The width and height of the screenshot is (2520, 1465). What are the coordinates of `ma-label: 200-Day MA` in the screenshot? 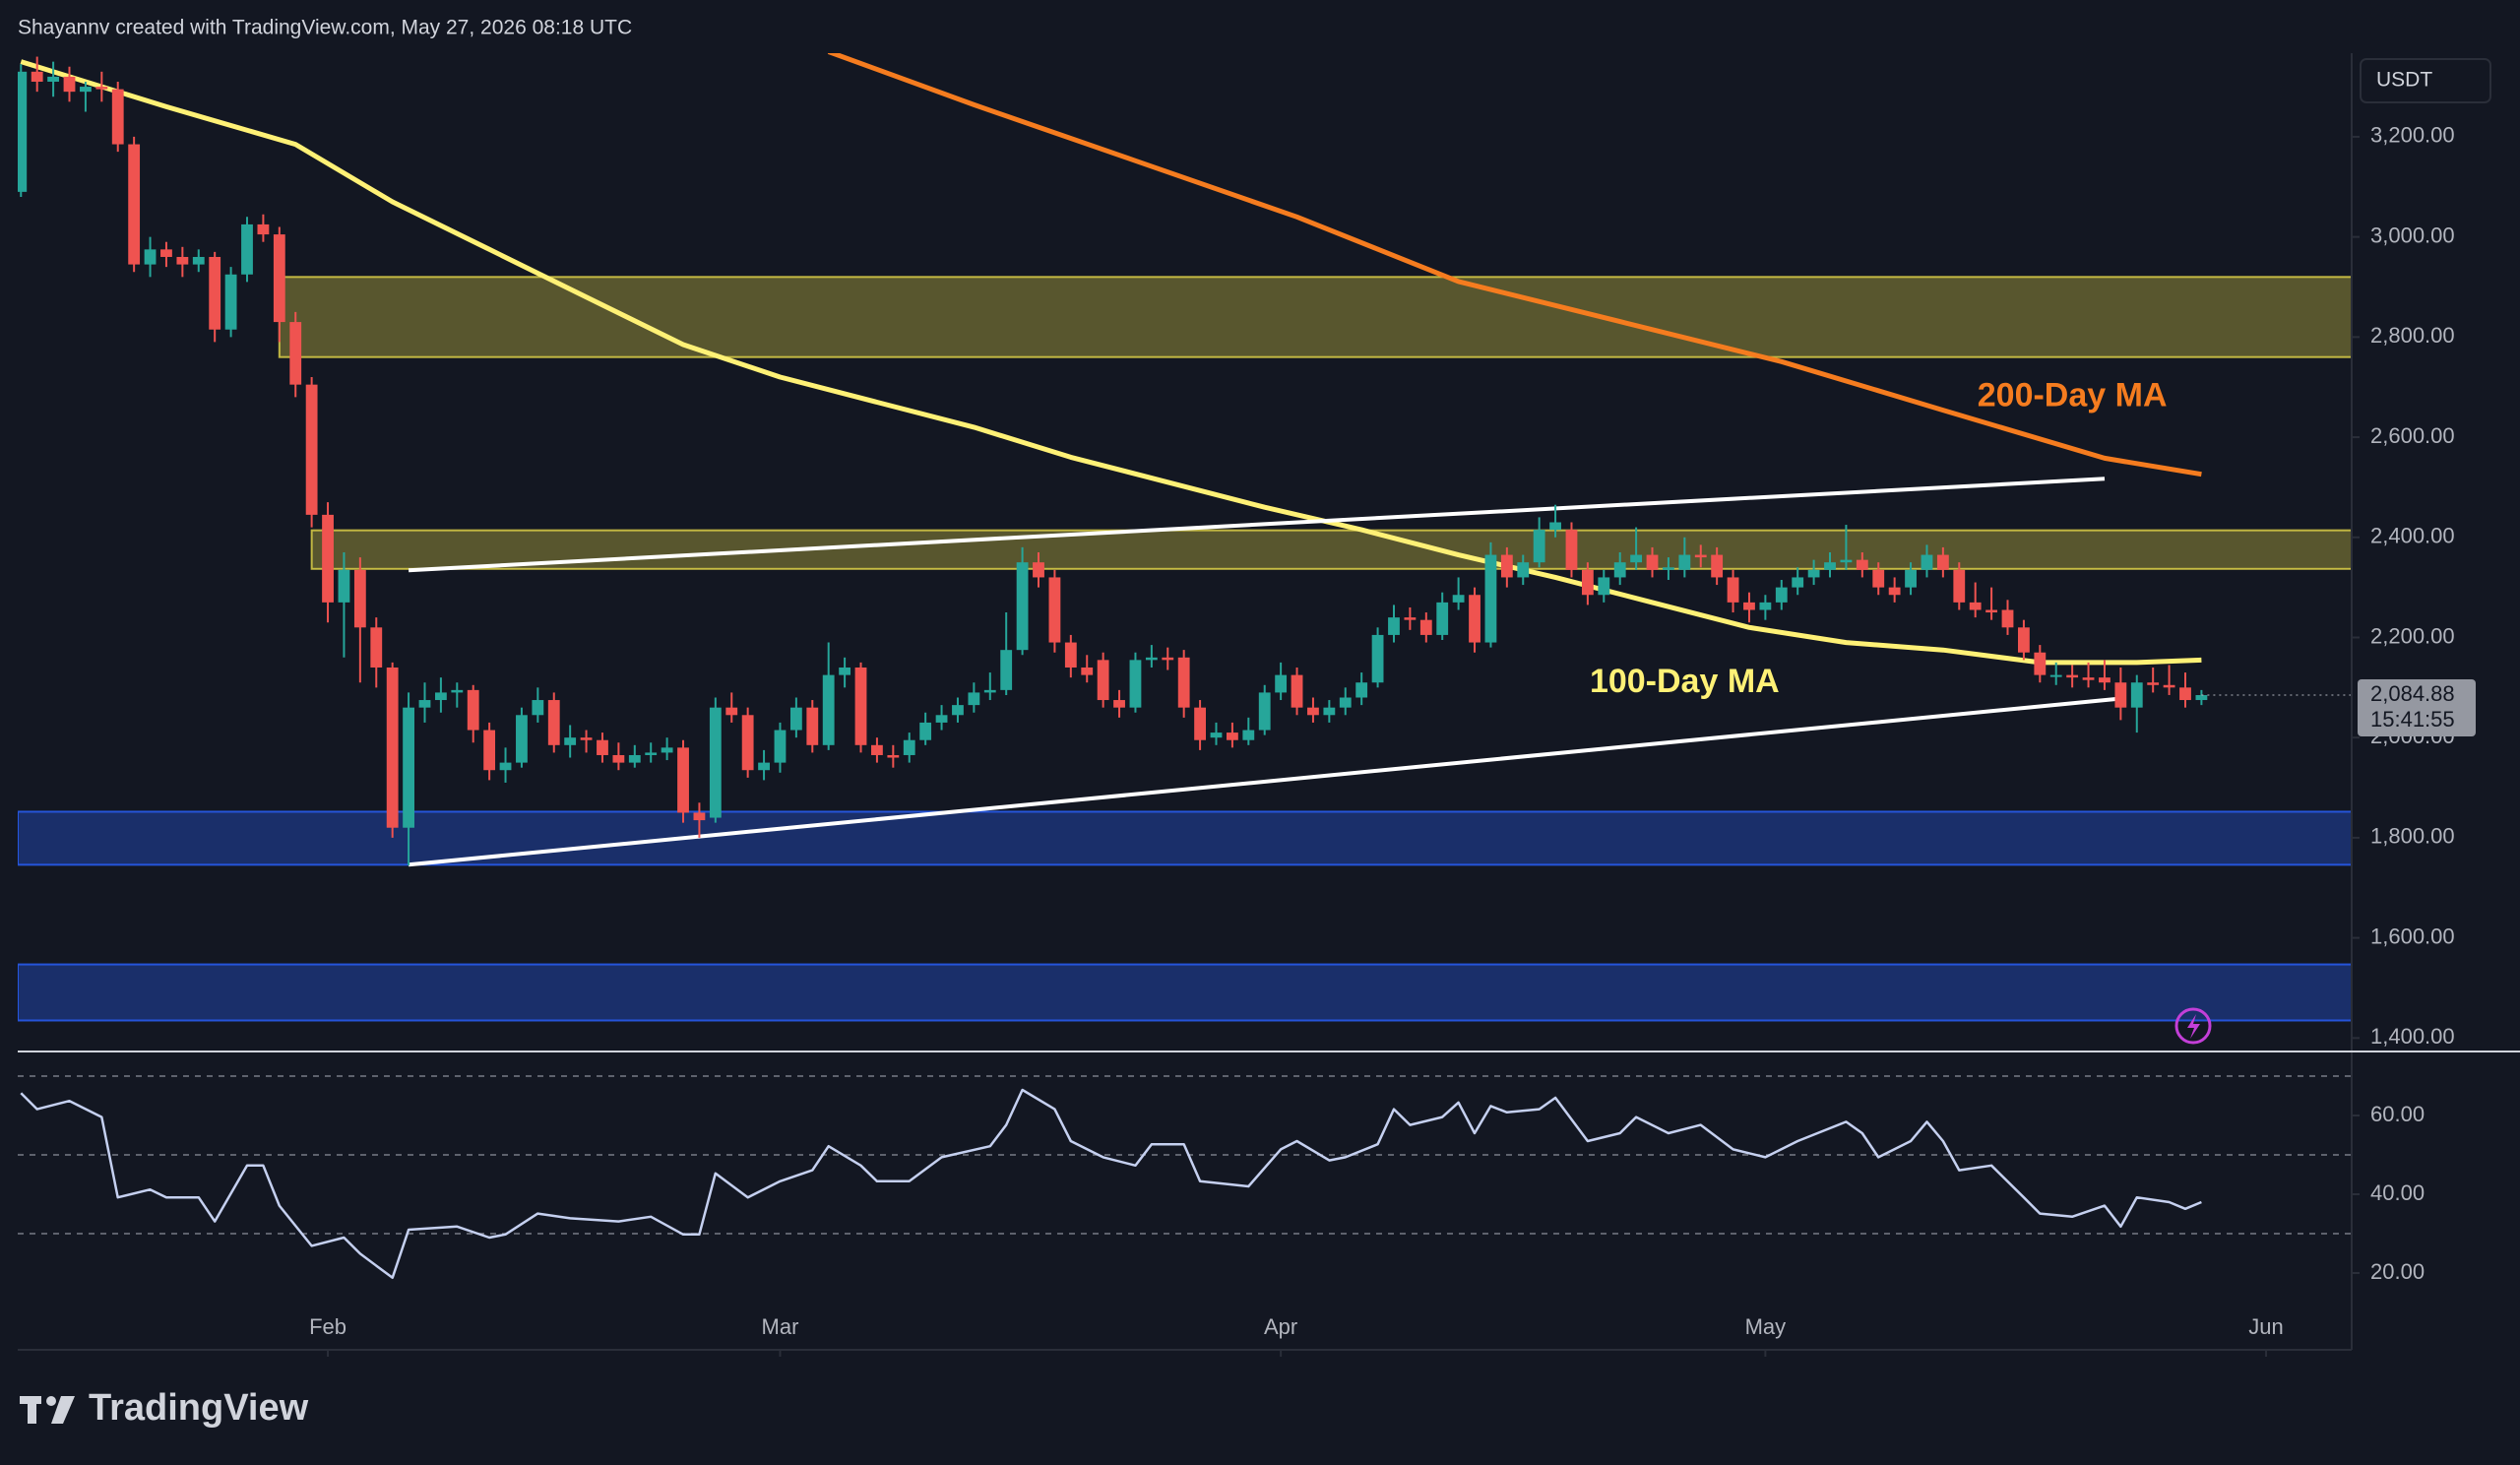 It's located at (2073, 395).